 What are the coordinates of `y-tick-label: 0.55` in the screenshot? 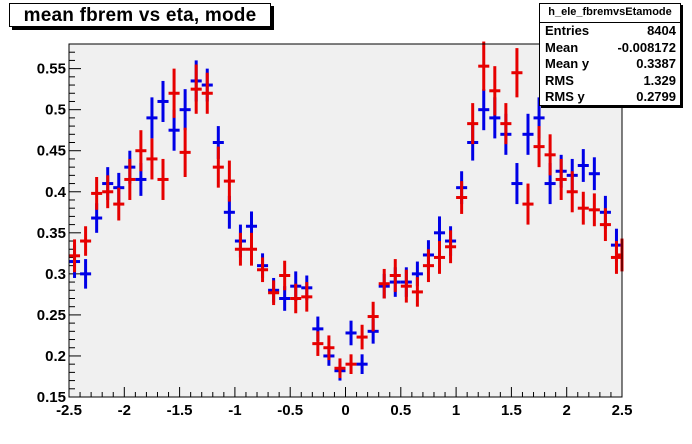 It's located at (51, 69).